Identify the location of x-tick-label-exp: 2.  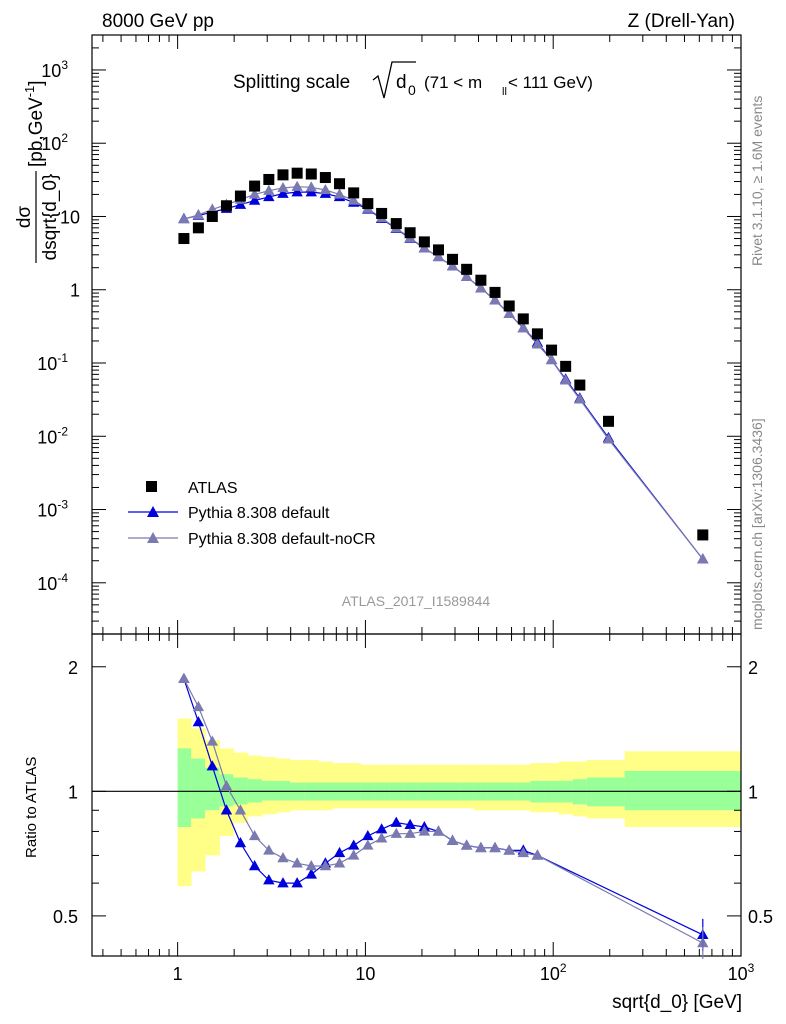
(563, 968).